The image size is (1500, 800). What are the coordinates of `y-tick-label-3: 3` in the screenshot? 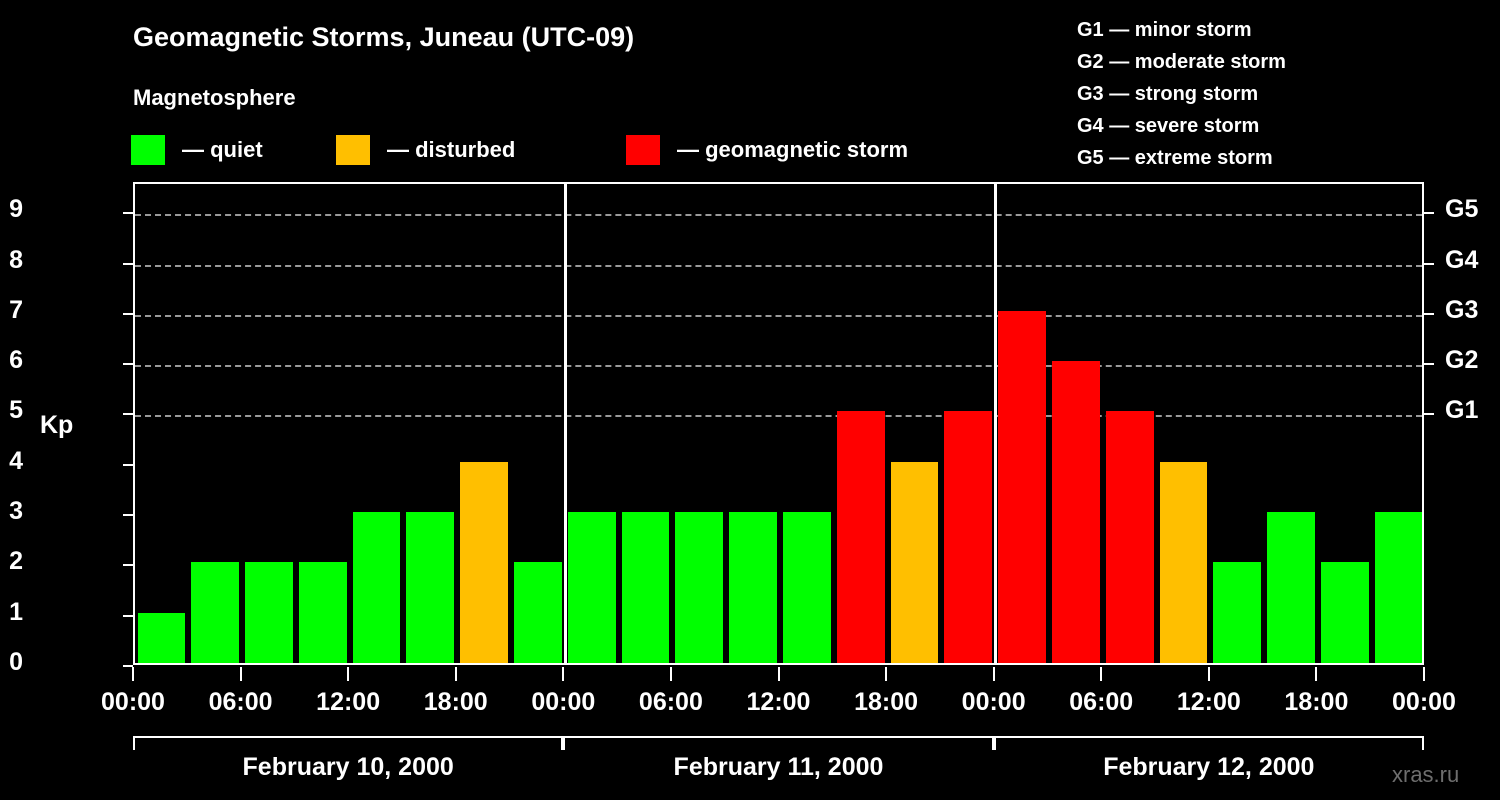 It's located at (16, 511).